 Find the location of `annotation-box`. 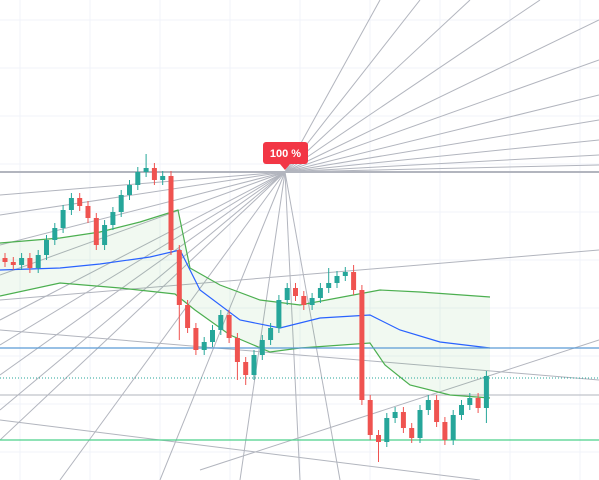

annotation-box is located at coordinates (285, 153).